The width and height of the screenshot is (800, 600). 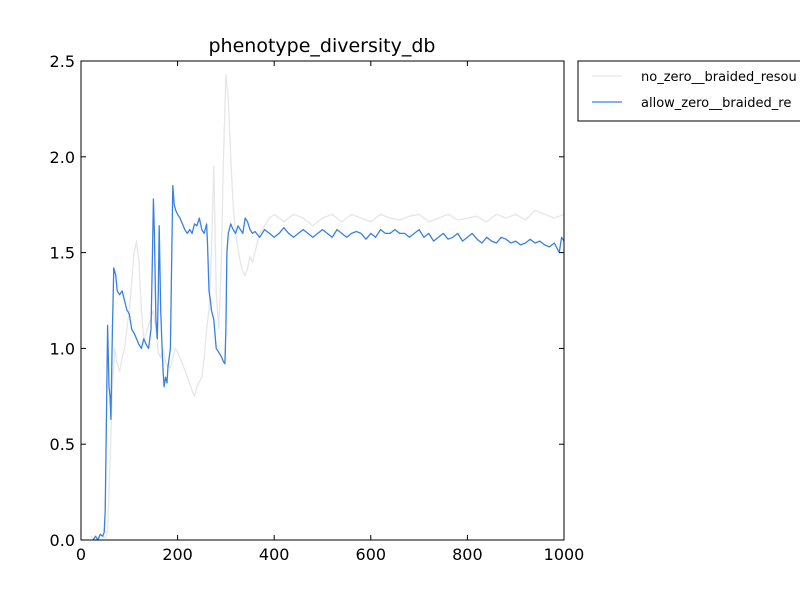 I want to click on x-tick-label: 1000, so click(x=564, y=554).